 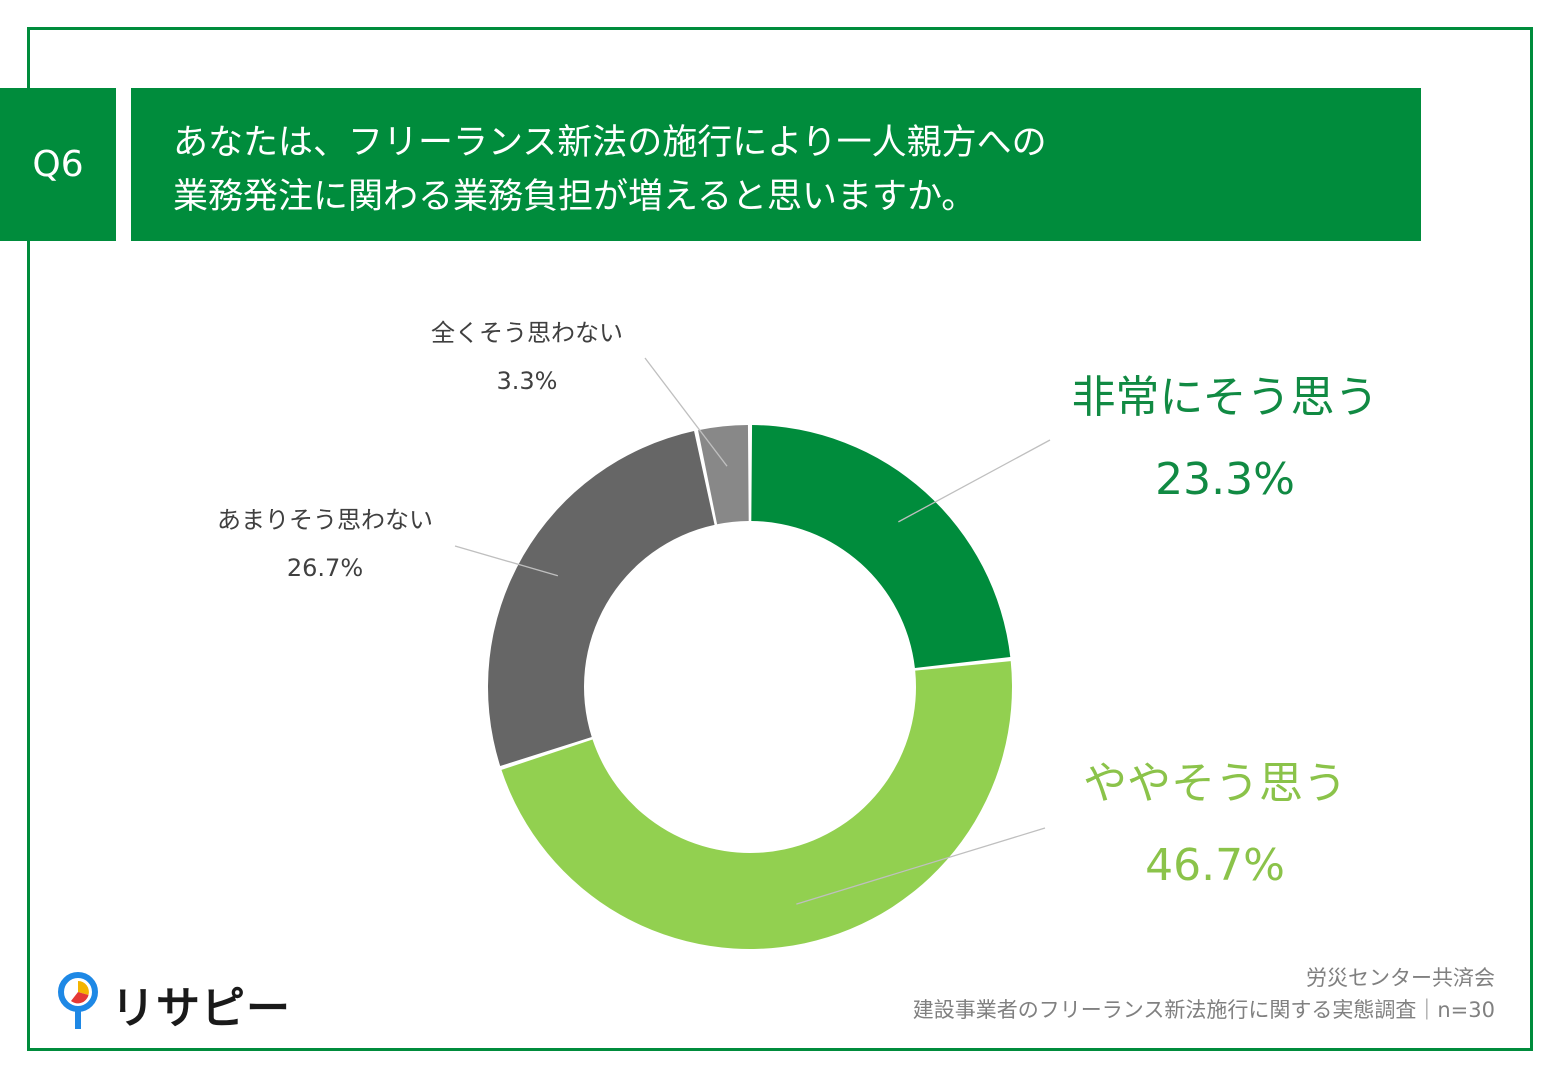 I want to click on source-survey: 建設事業者のフリーランス新法施行に関する実態調査｜n=30, so click(x=1203, y=1010).